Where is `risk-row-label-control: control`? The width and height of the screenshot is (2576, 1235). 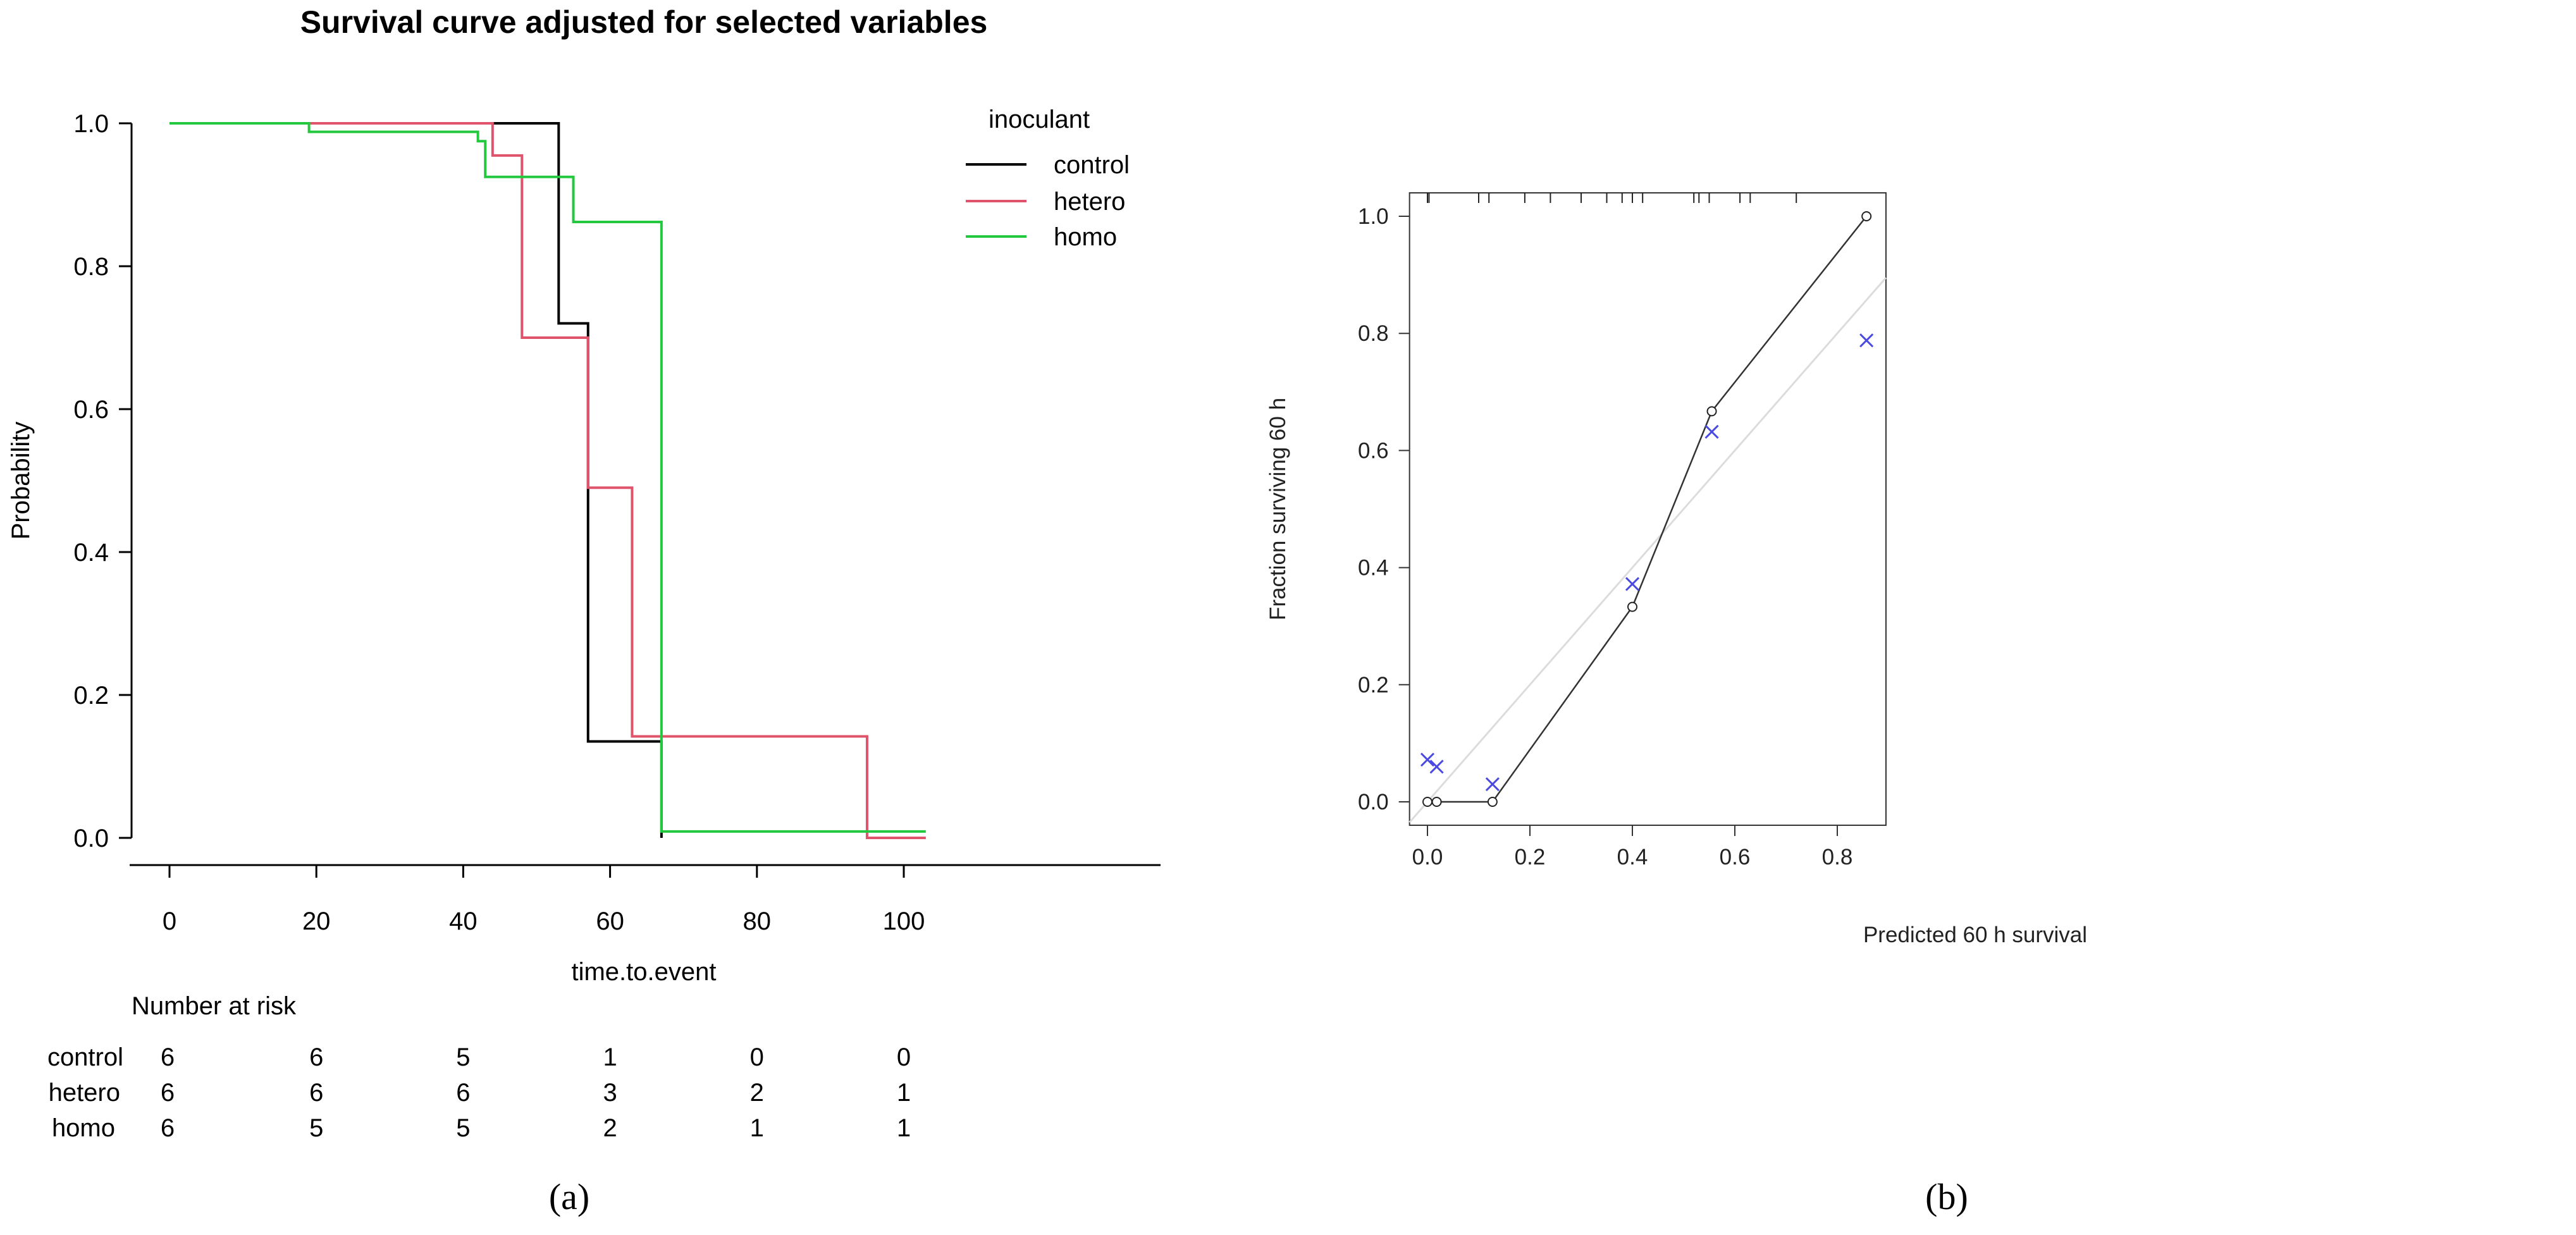
risk-row-label-control: control is located at coordinates (85, 1057).